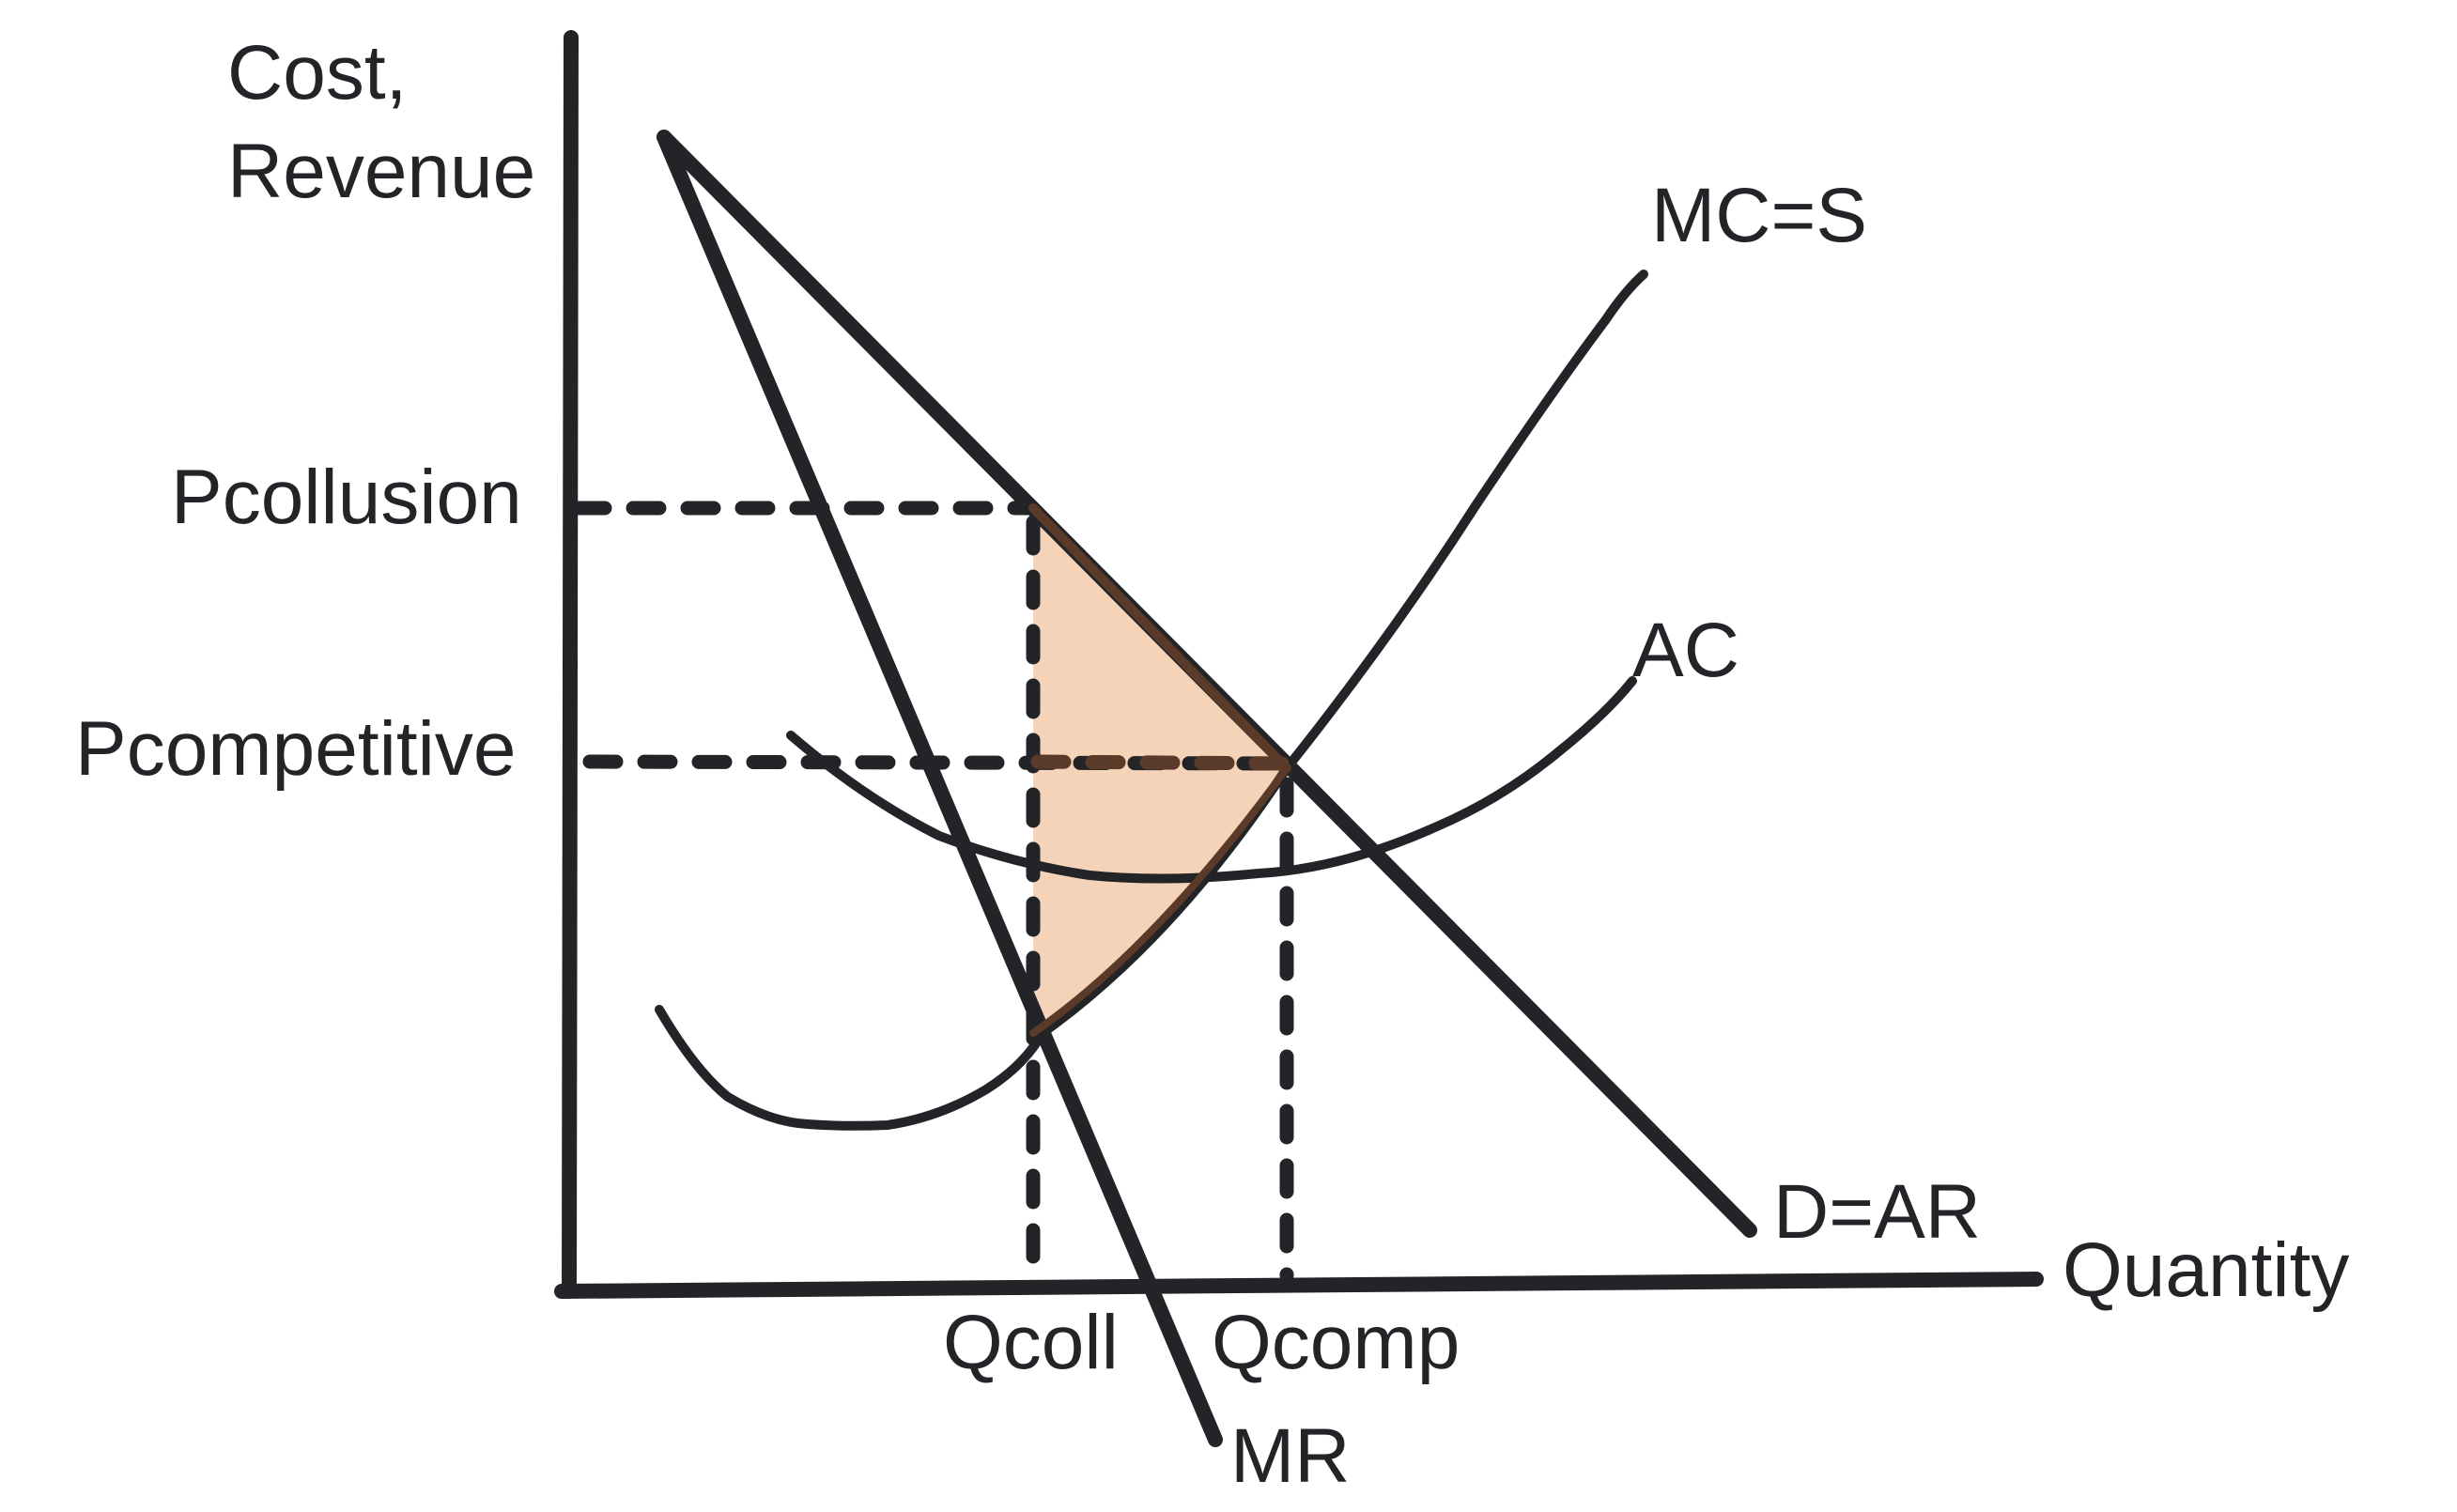 This screenshot has width=2457, height=1512. What do you see at coordinates (1299, 1286) in the screenshot?
I see `x-axis` at bounding box center [1299, 1286].